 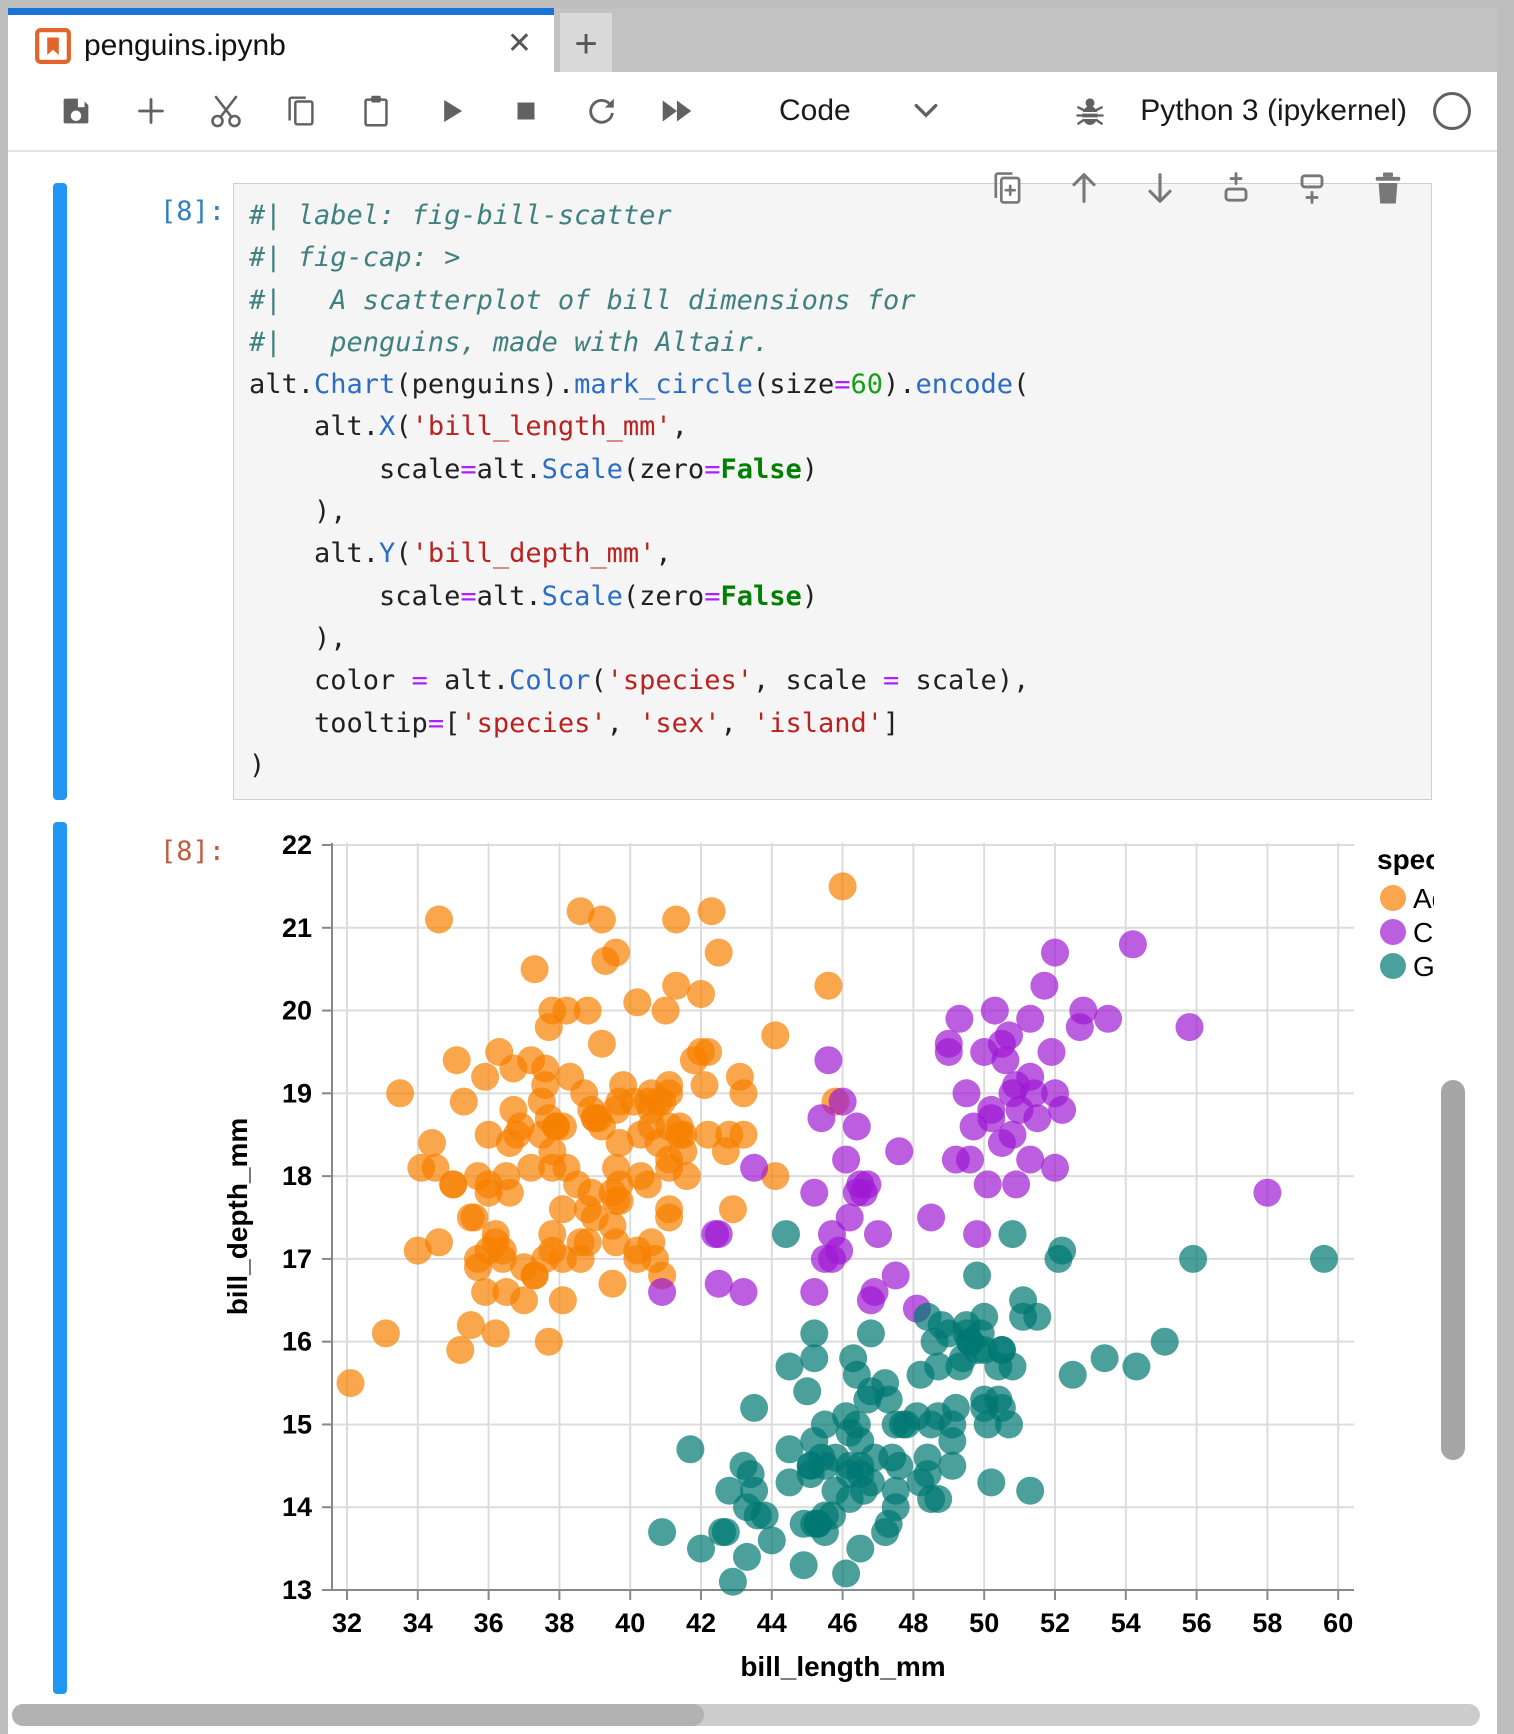 What do you see at coordinates (226, 111) in the screenshot?
I see `cut-cells-button` at bounding box center [226, 111].